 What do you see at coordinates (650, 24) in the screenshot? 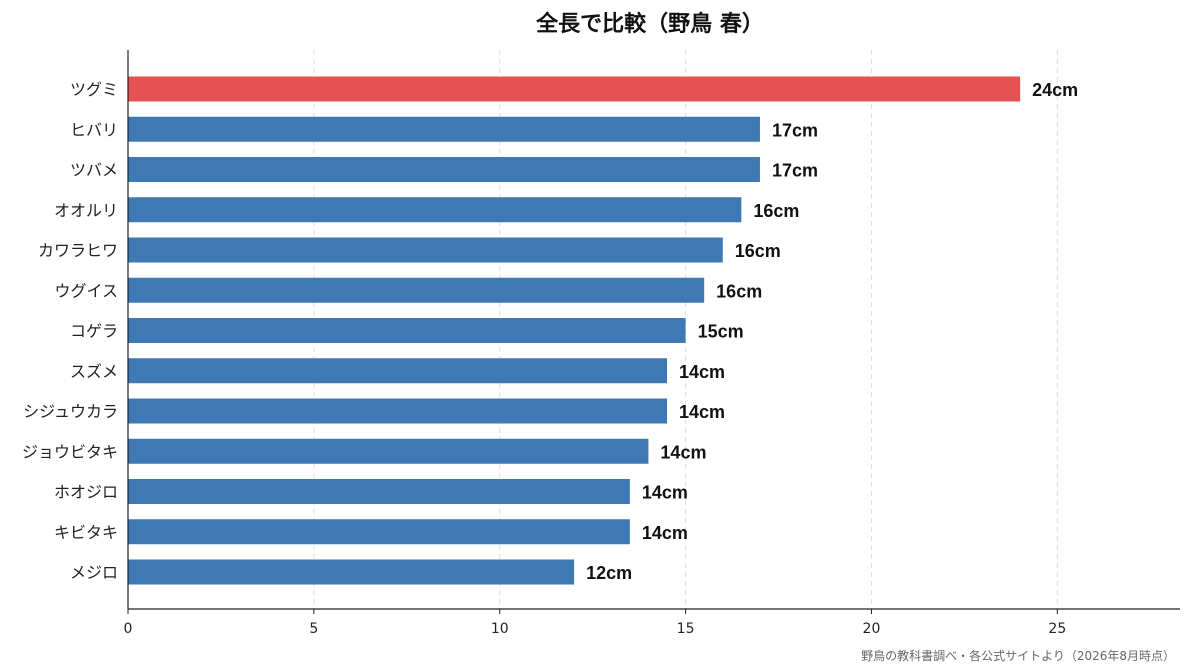
I see `chart-title: 全長で比較（野鳥 春）` at bounding box center [650, 24].